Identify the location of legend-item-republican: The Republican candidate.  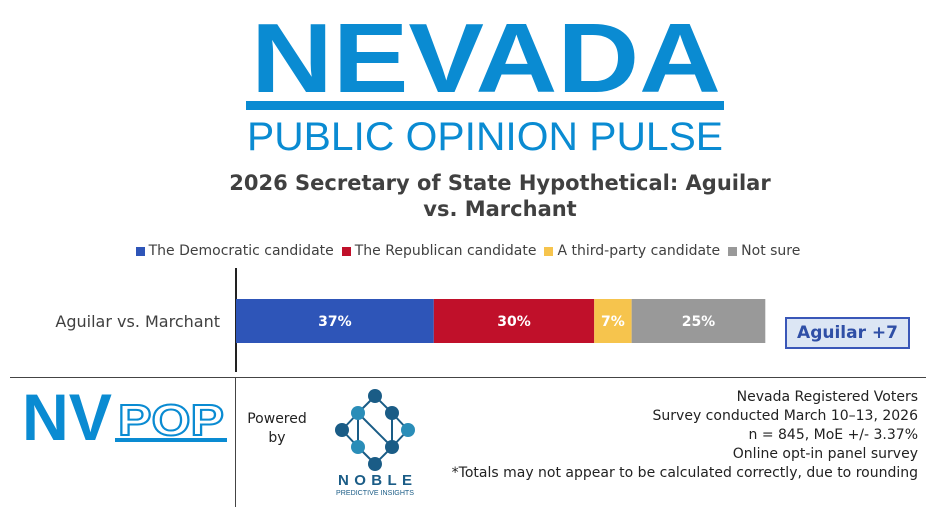
(439, 251).